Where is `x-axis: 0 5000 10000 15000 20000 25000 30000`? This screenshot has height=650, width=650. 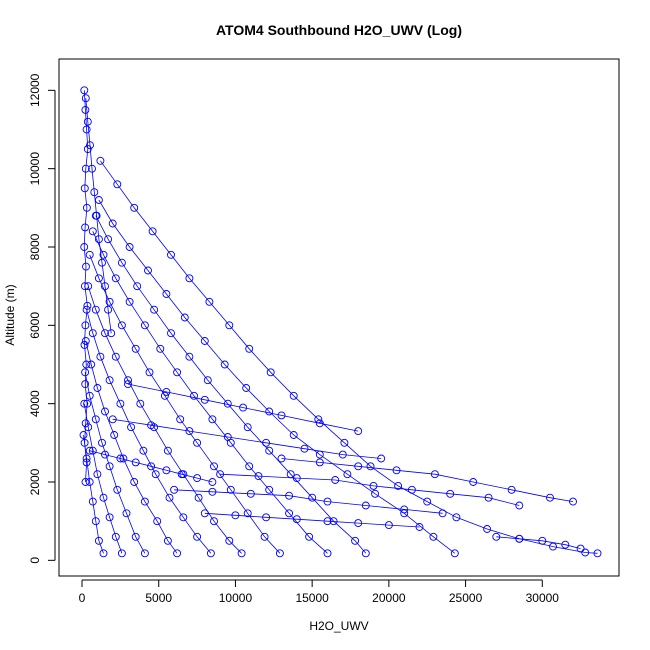 x-axis: 0 5000 10000 15000 20000 25000 30000 is located at coordinates (319, 592).